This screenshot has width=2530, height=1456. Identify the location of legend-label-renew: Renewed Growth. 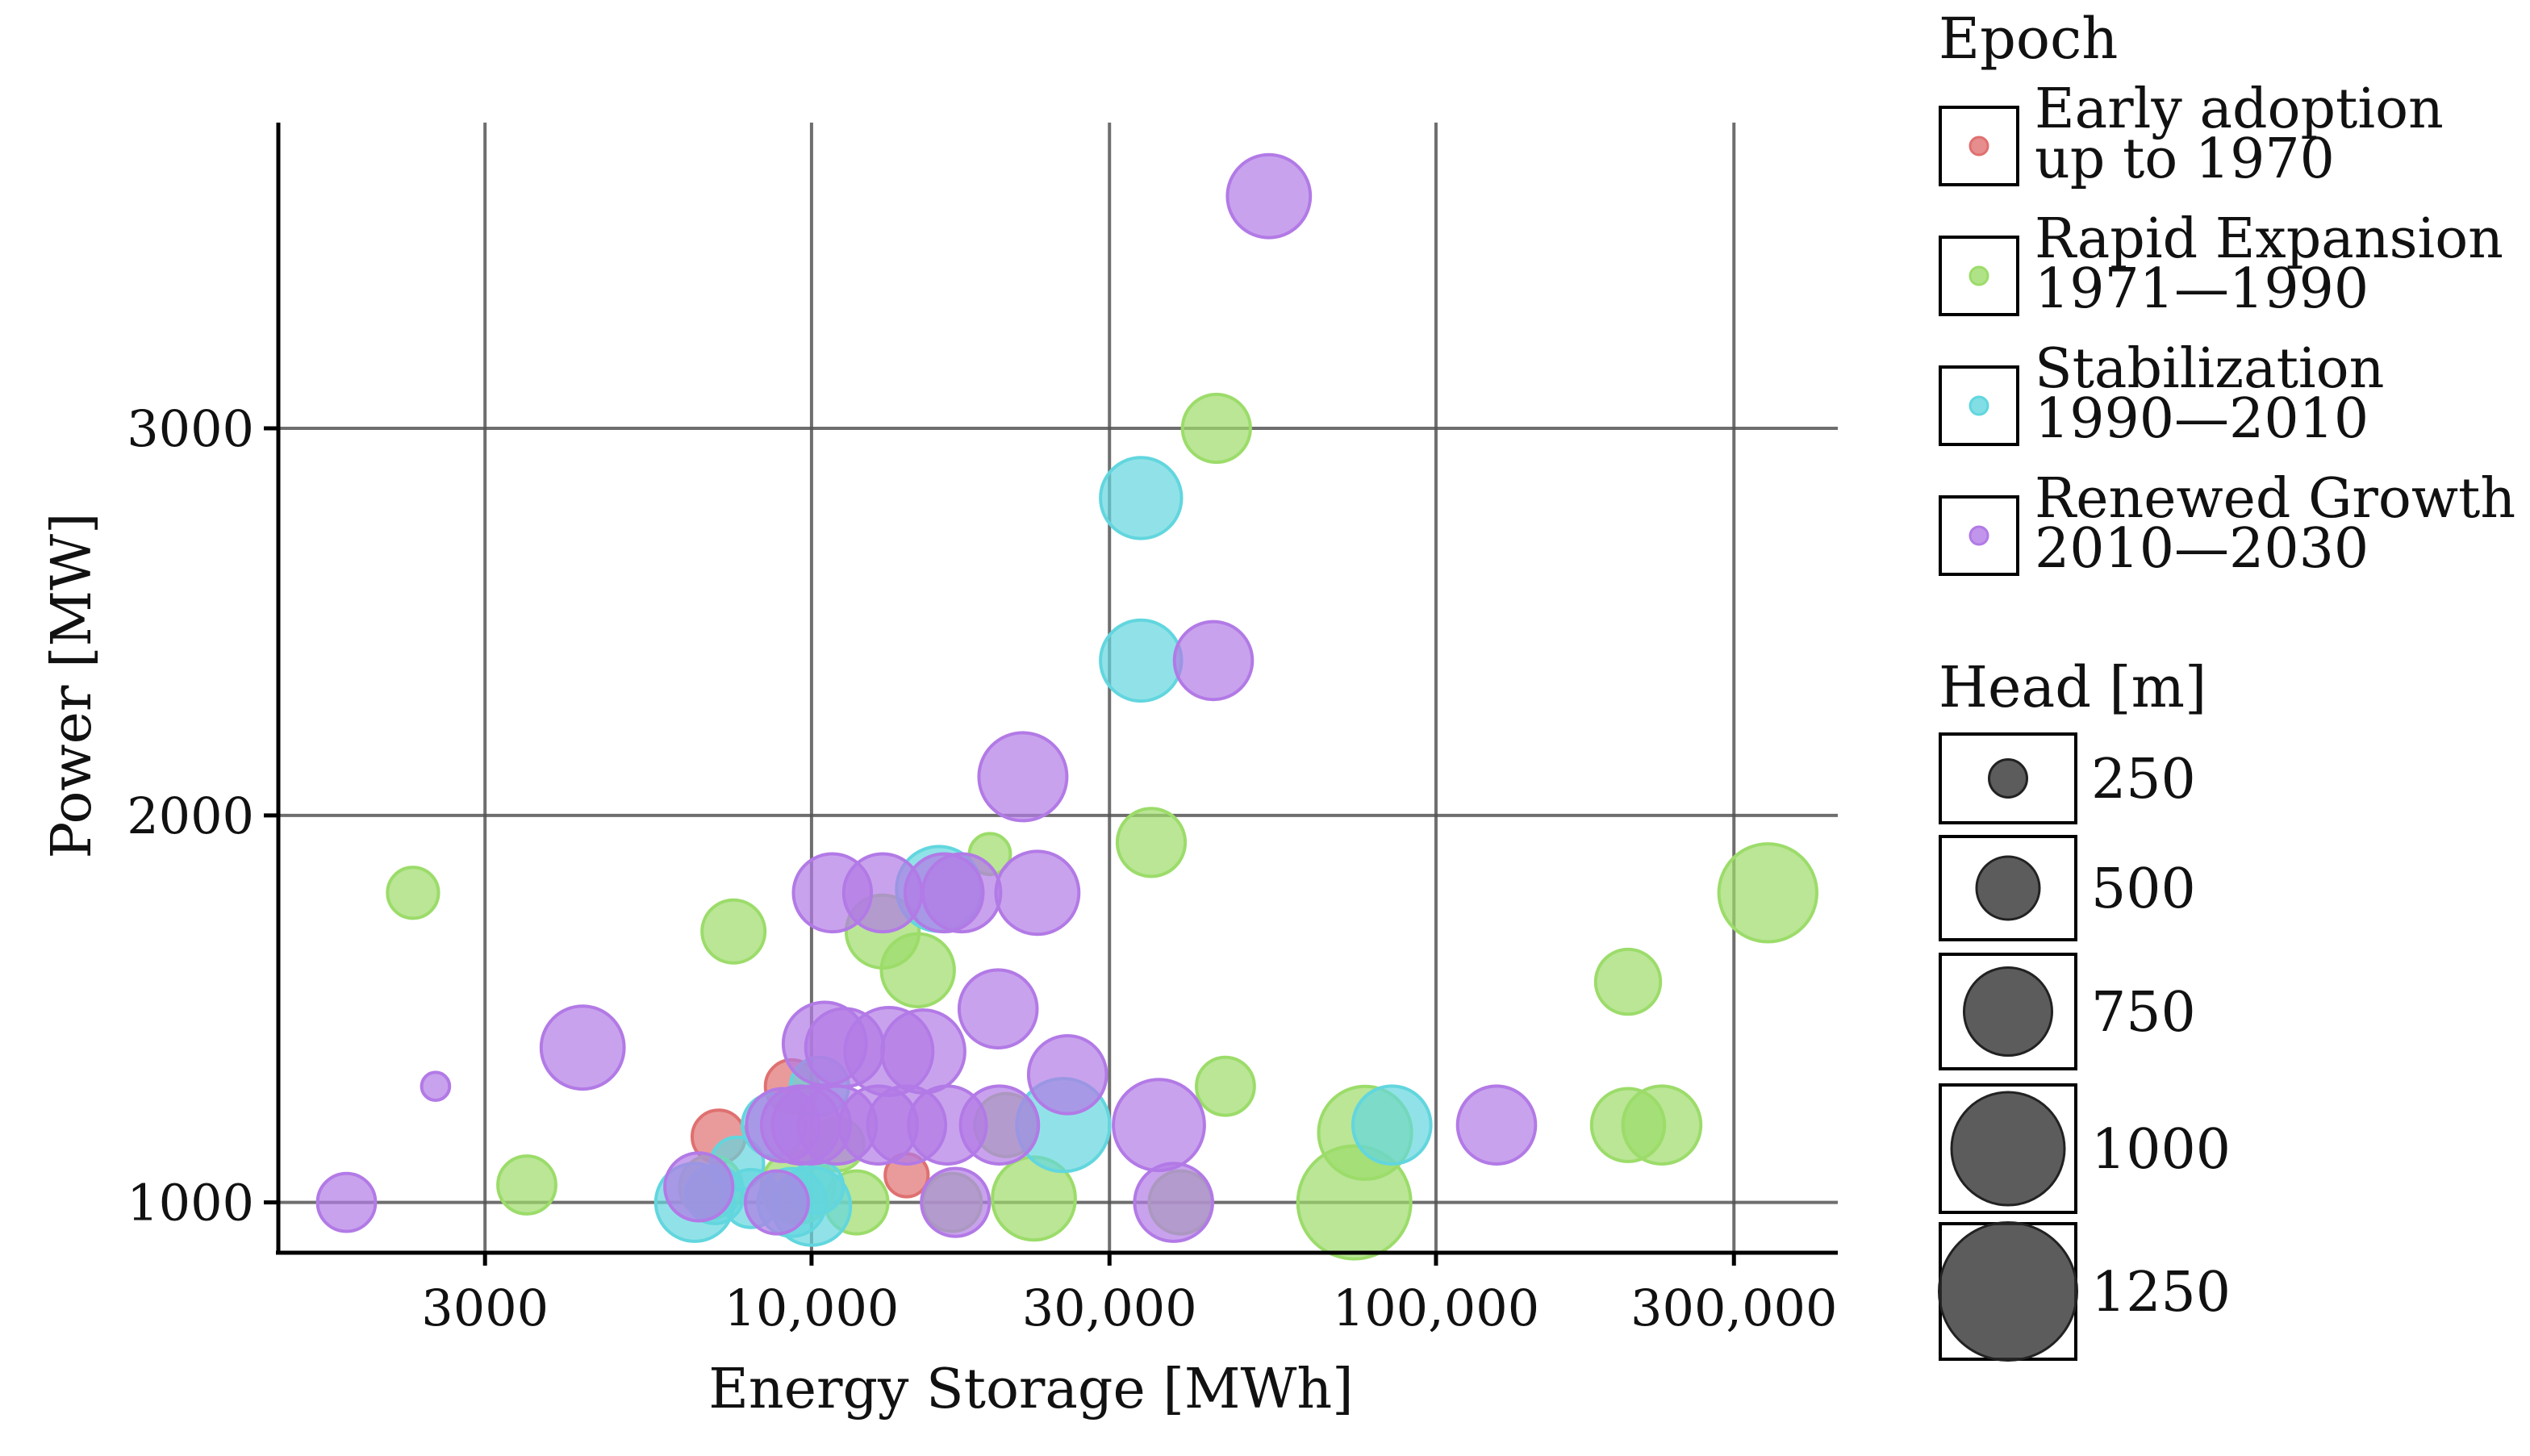
(2275, 499).